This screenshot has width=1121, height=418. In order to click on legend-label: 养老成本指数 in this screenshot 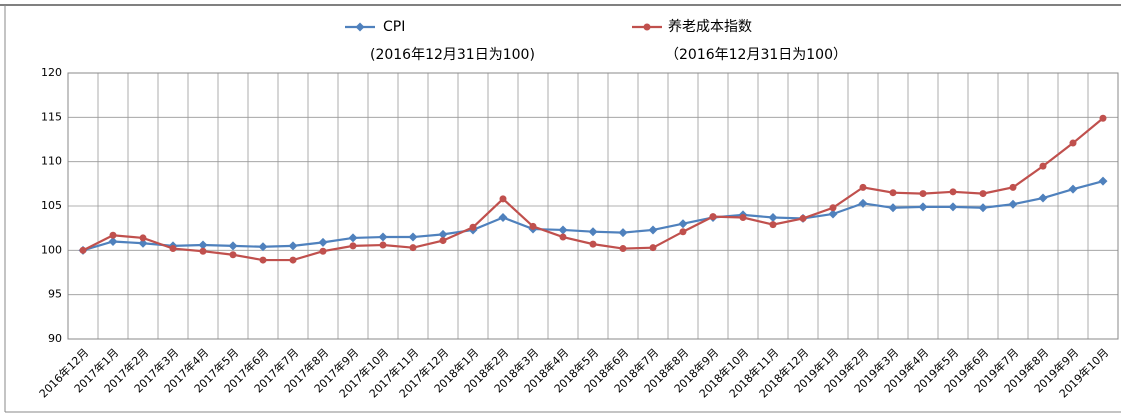, I will do `click(710, 27)`.